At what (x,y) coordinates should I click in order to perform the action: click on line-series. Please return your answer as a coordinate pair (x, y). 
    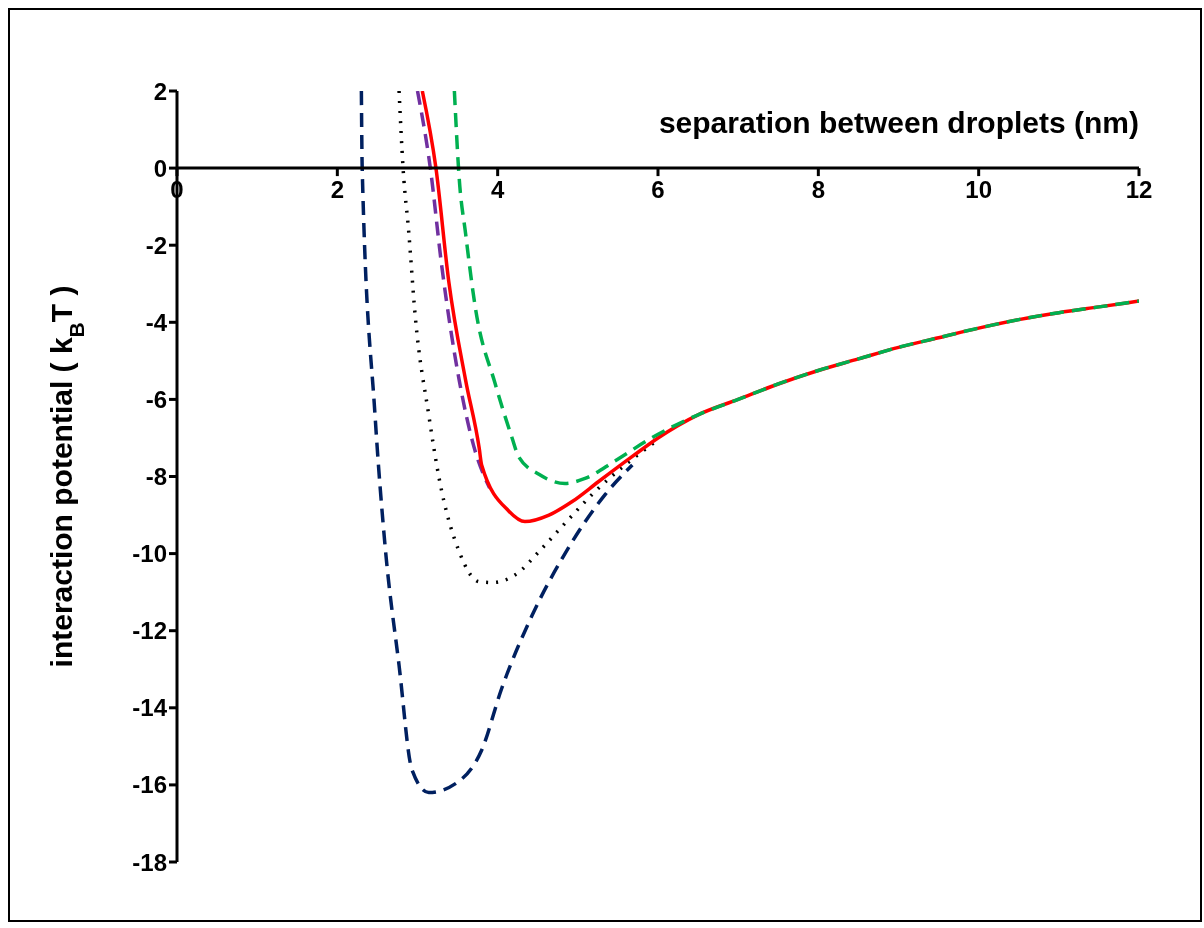
    Looking at the image, I should click on (453, 290).